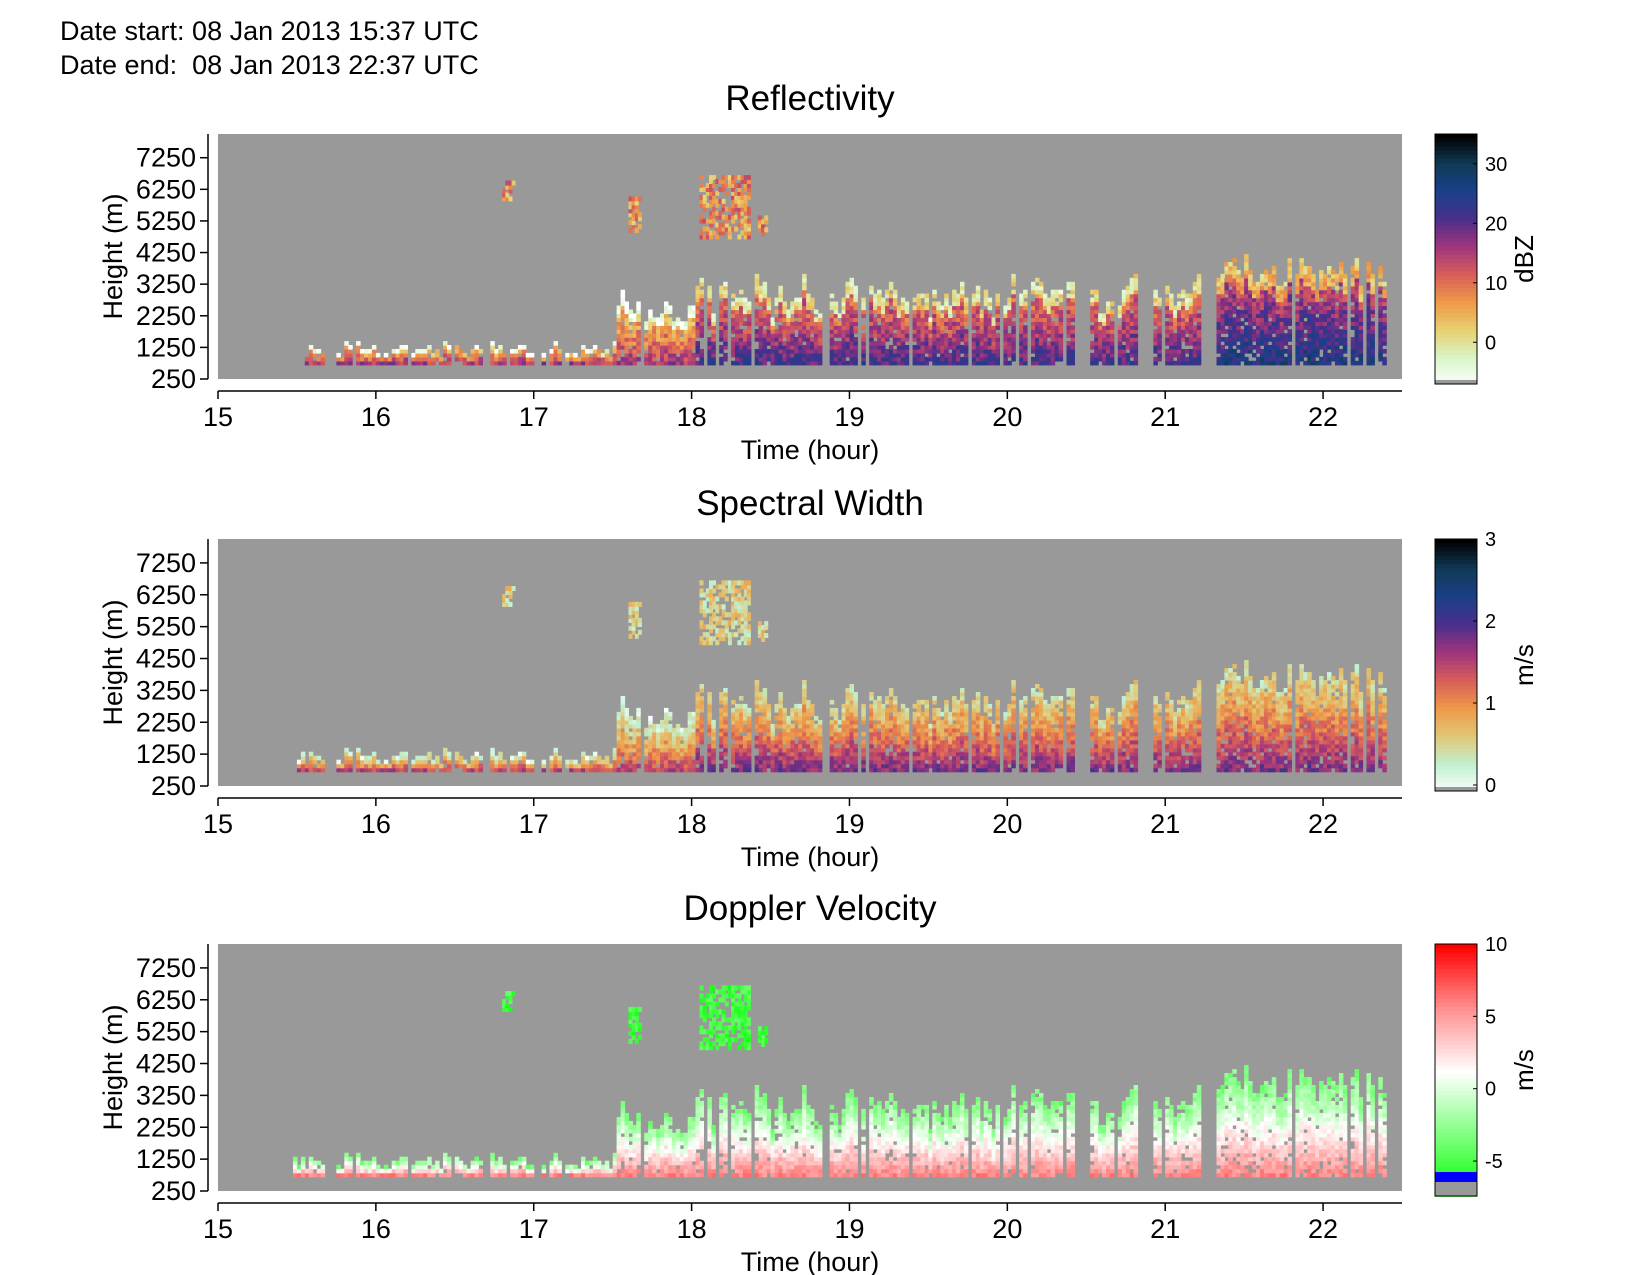  I want to click on colorbar-swatch, so click(1456, 161).